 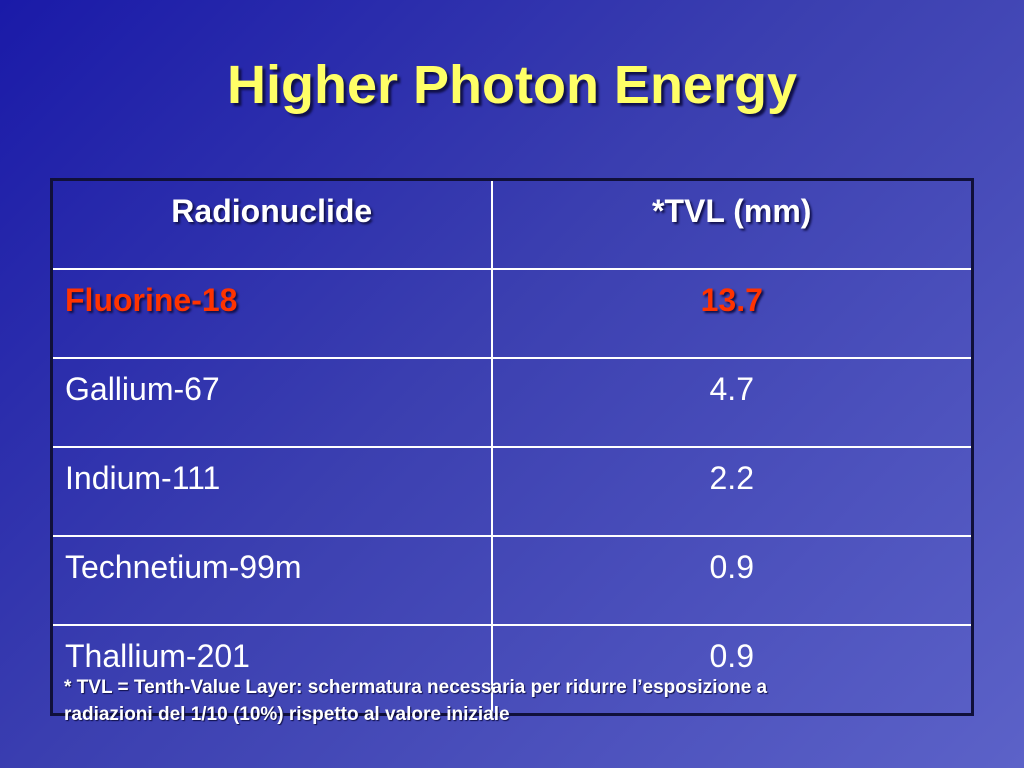 I want to click on table-row: Indium-111 2.2, so click(x=512, y=491).